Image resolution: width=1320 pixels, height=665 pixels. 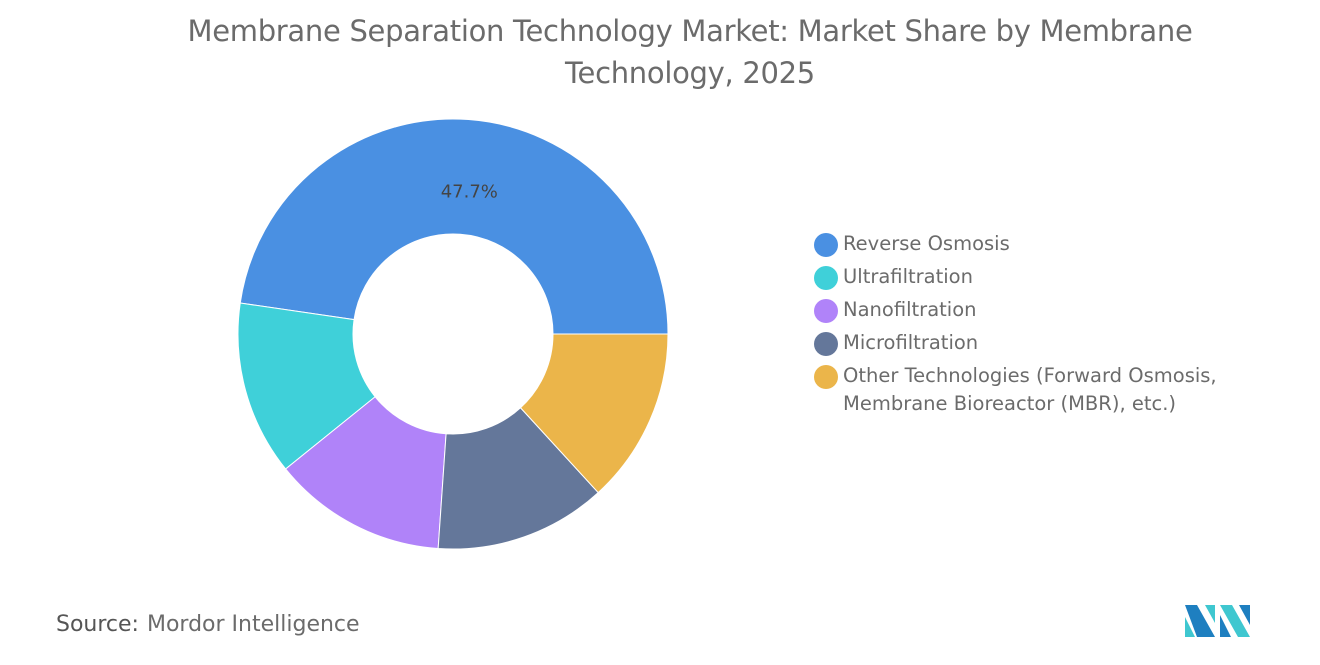 What do you see at coordinates (365, 473) in the screenshot?
I see `slice-nanofiltration` at bounding box center [365, 473].